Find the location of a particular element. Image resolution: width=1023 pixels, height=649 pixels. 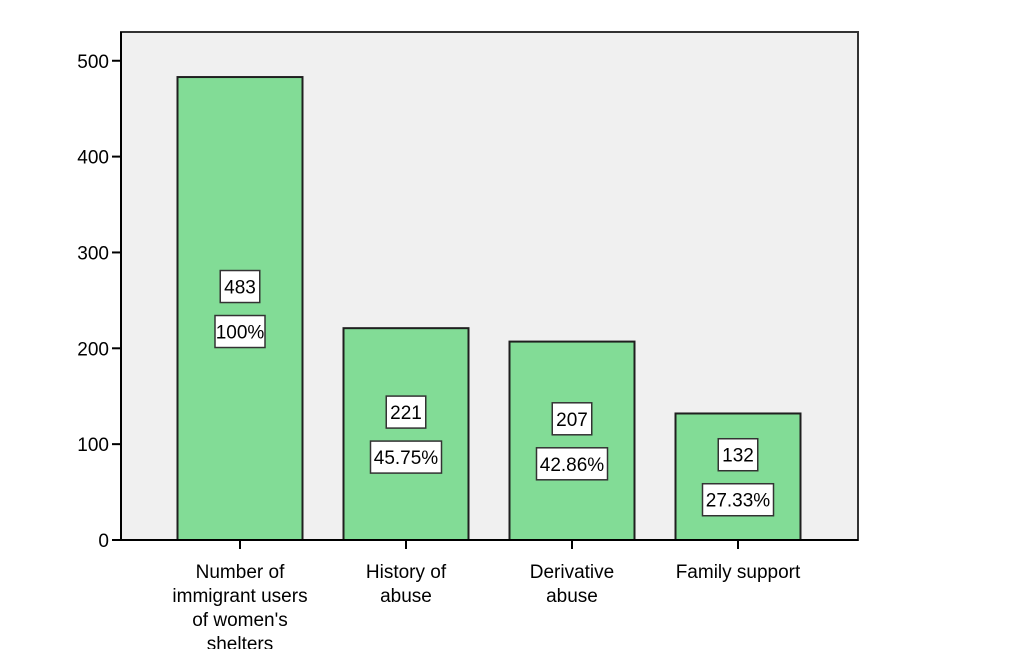

x-tick-label: Family support is located at coordinates (738, 572).